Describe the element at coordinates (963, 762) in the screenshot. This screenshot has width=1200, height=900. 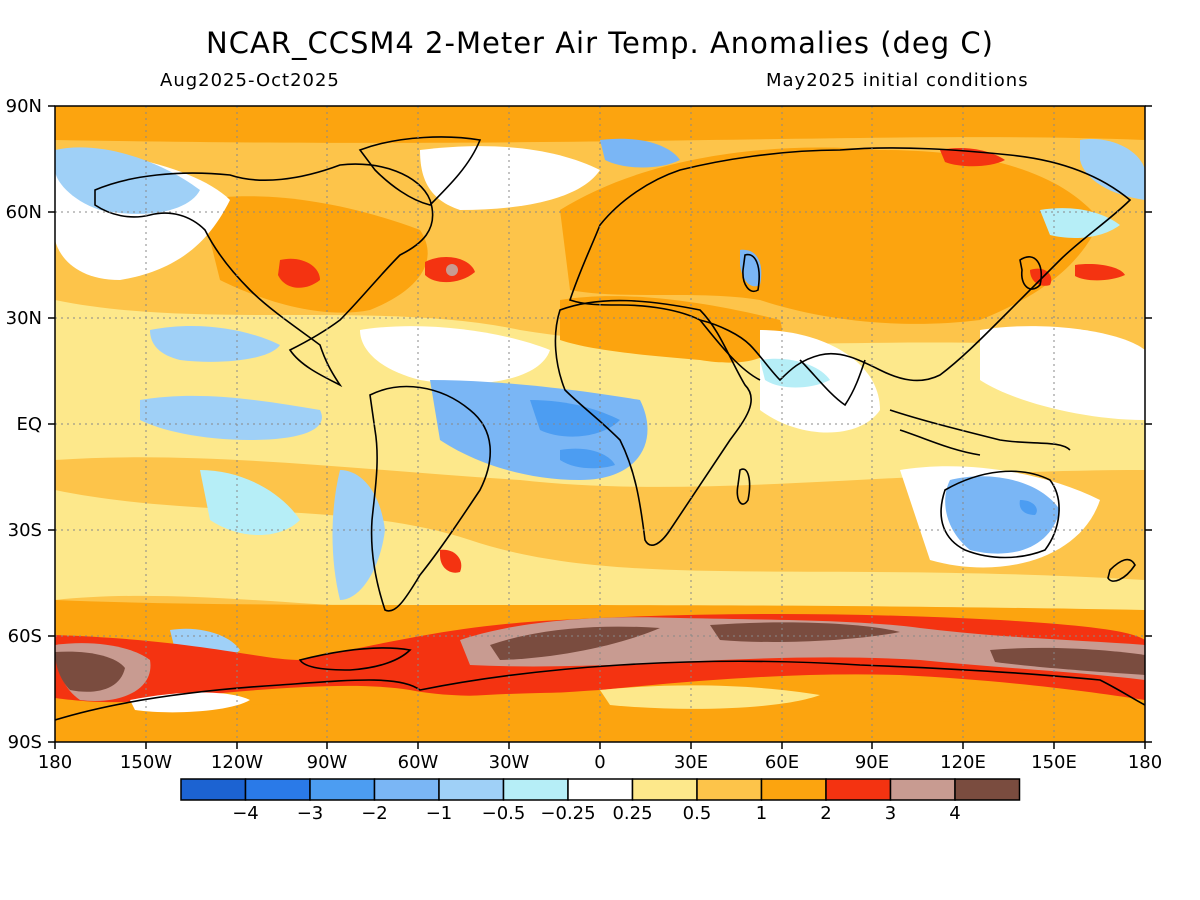
I see `lon-label: 120E` at that location.